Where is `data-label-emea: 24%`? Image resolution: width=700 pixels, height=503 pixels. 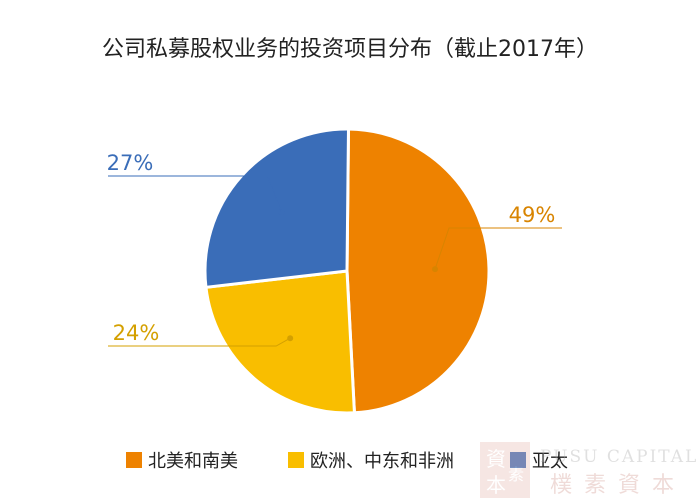 data-label-emea: 24% is located at coordinates (136, 333).